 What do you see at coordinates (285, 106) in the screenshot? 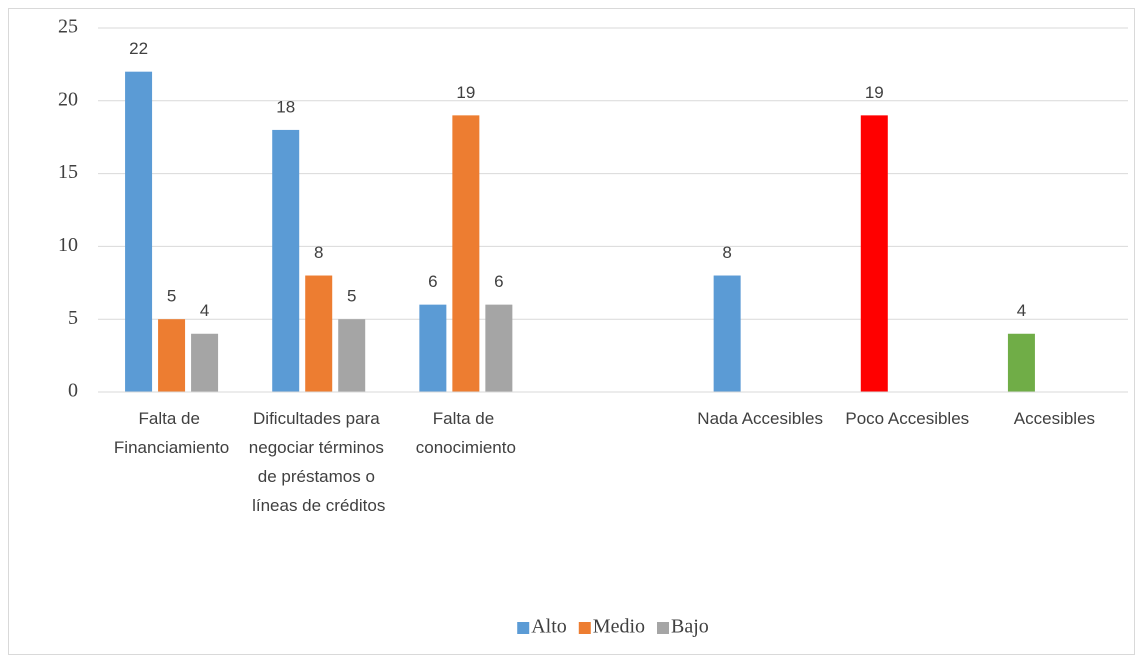
I see `data-label: 18` at bounding box center [285, 106].